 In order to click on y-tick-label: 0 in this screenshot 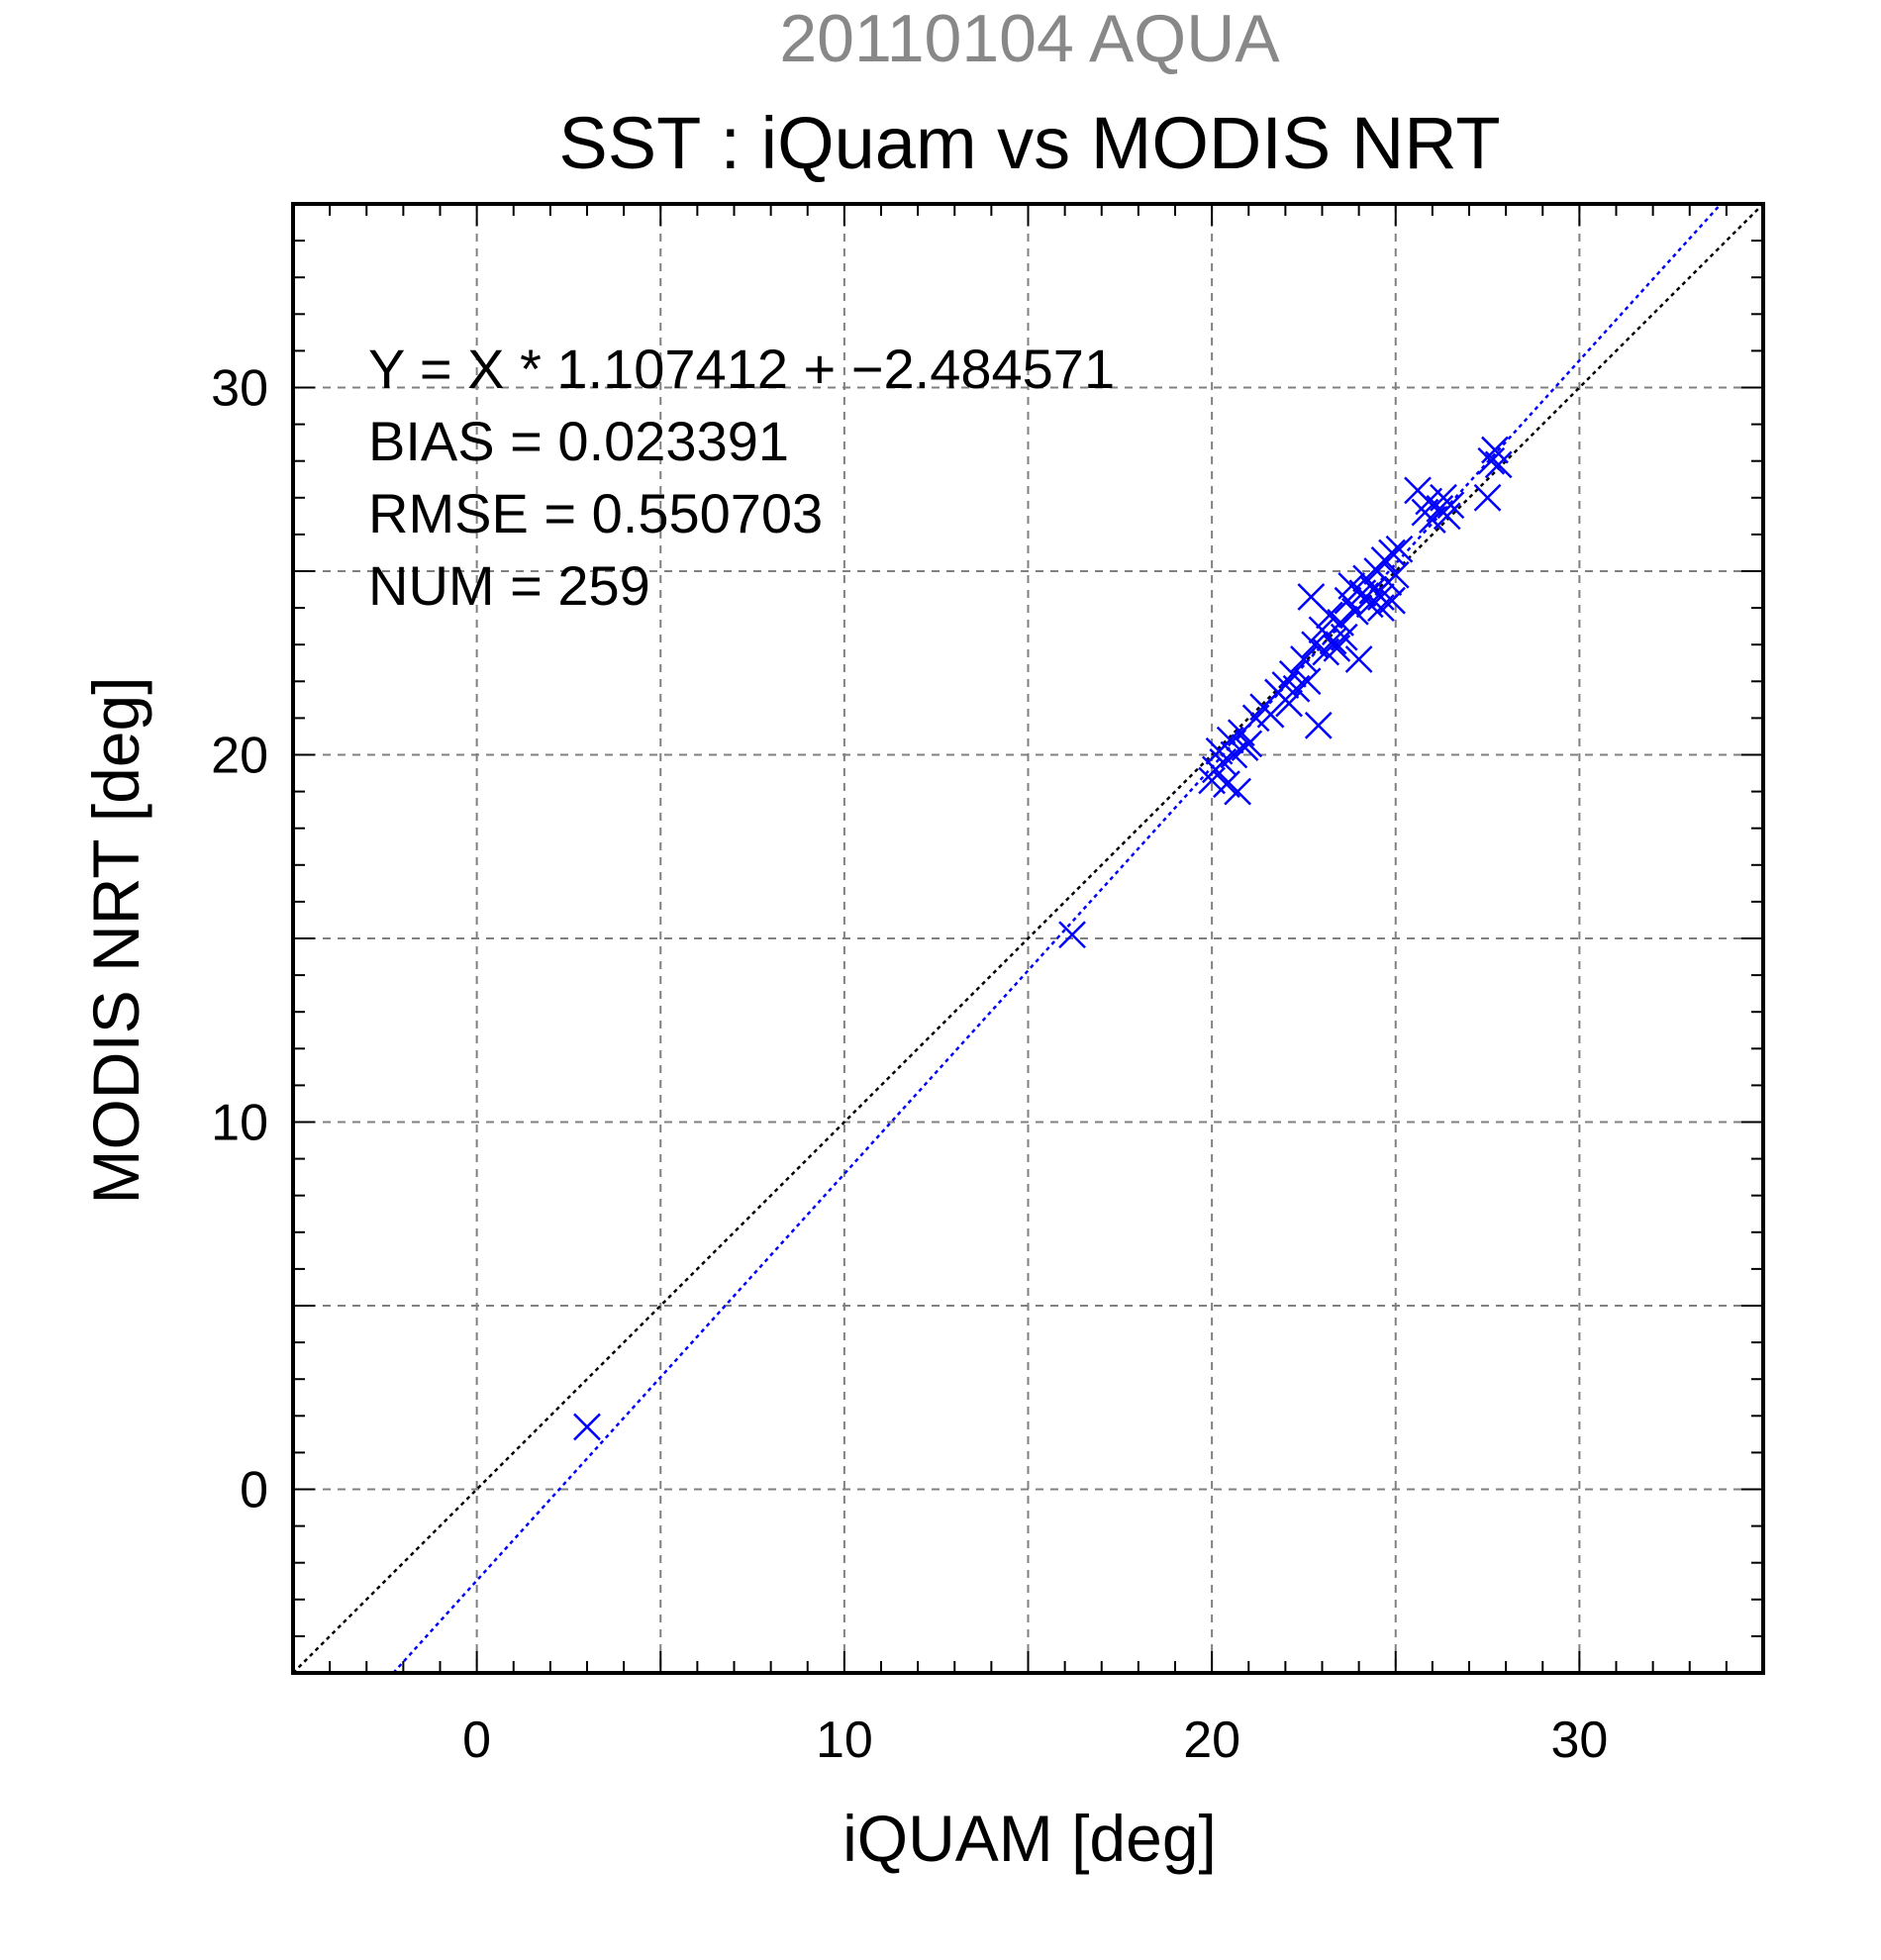, I will do `click(254, 1490)`.